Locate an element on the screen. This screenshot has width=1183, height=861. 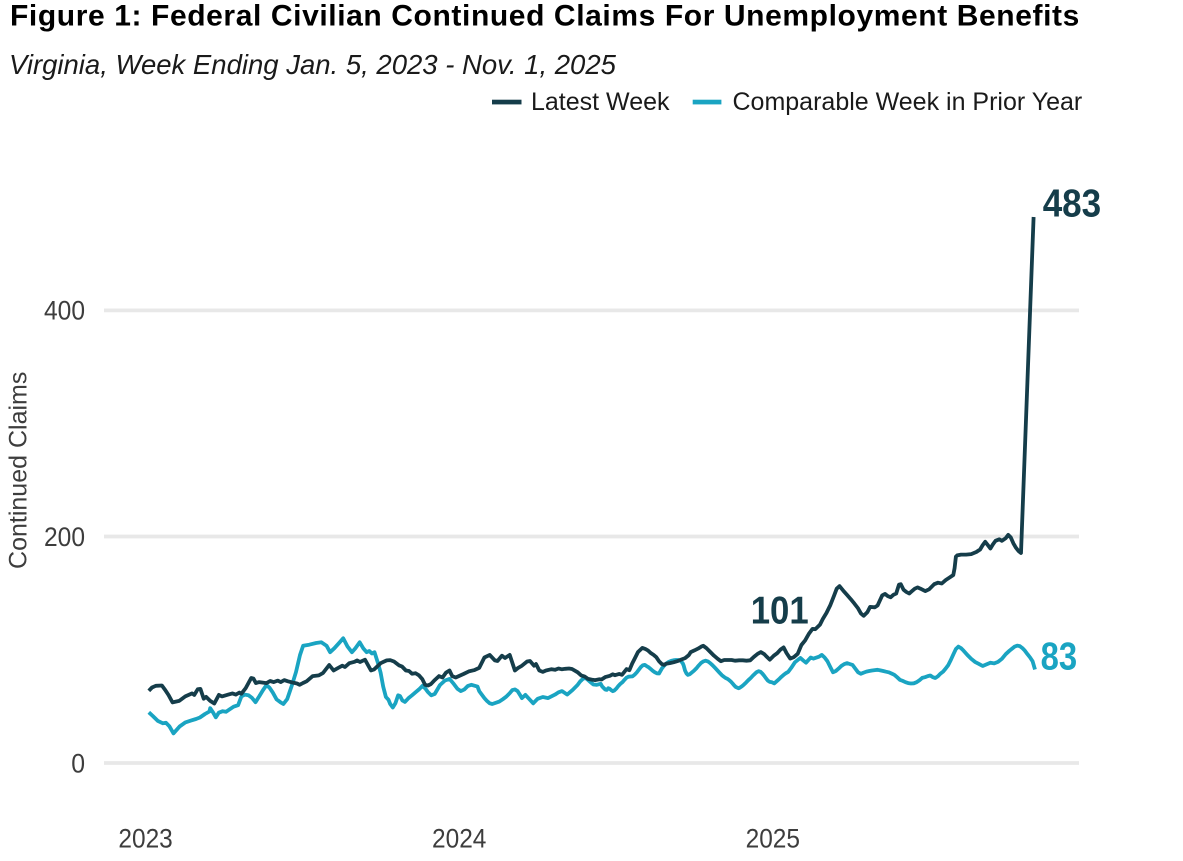
svg-text: Continued Claims is located at coordinates (19, 470).